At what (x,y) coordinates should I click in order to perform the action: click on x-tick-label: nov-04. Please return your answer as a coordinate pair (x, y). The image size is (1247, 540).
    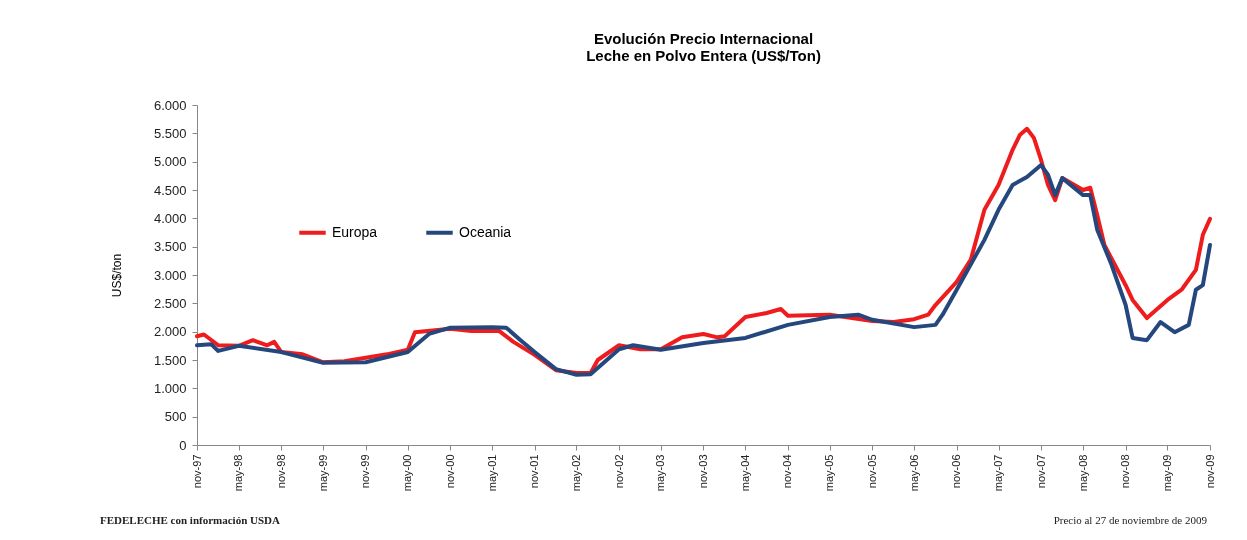
    Looking at the image, I should click on (787, 471).